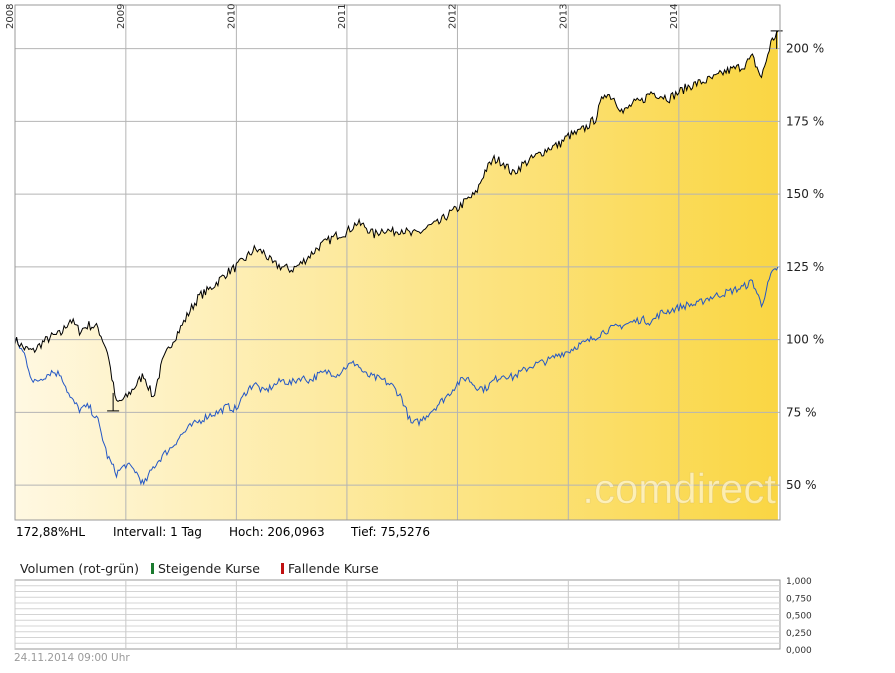 The width and height of the screenshot is (895, 673). I want to click on performance-value: 172,88%HL, so click(51, 532).